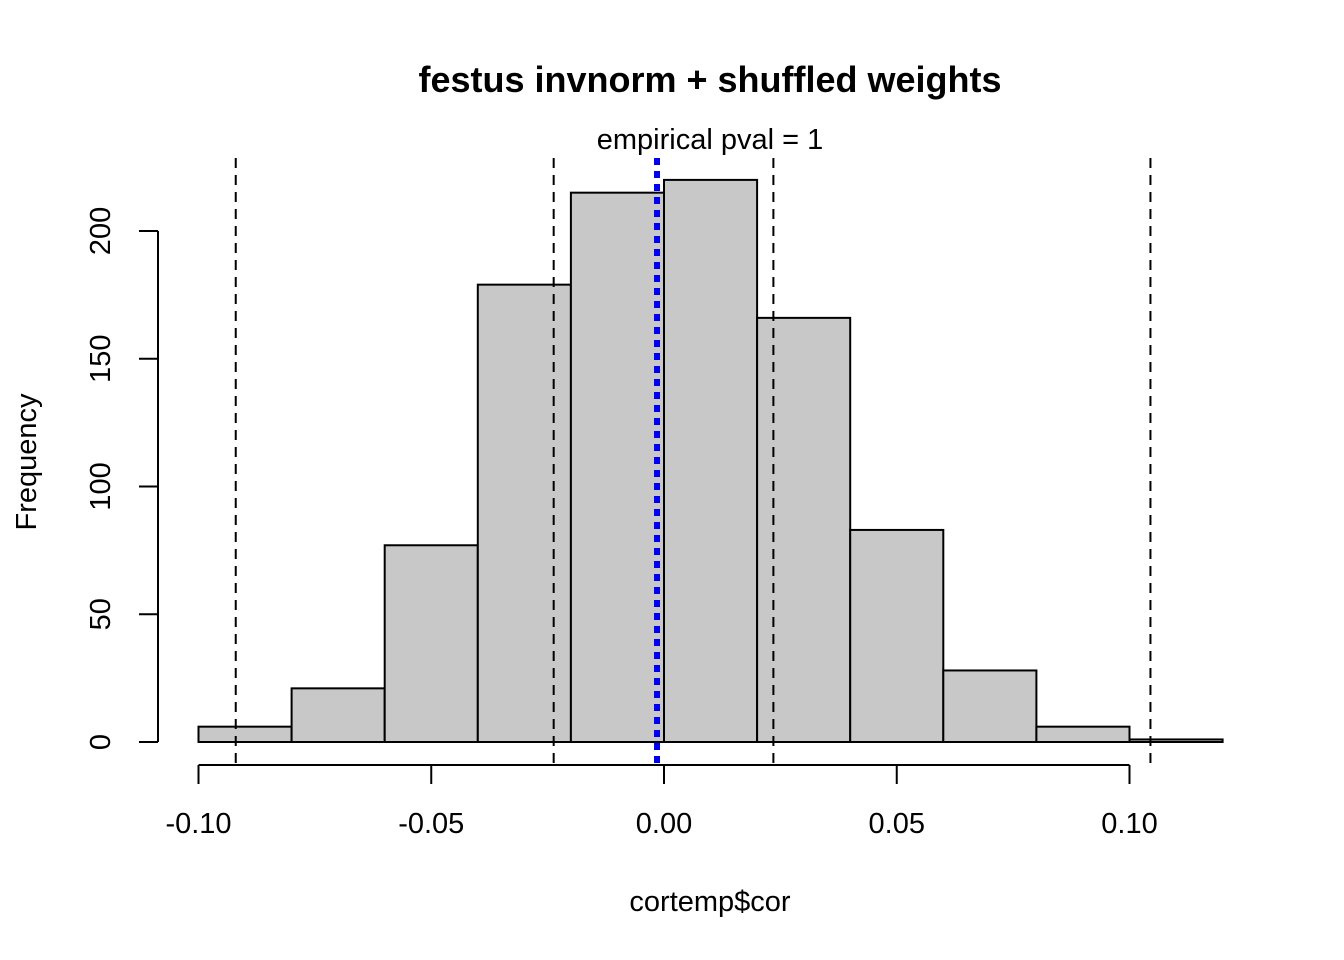 Image resolution: width=1344 pixels, height=960 pixels. I want to click on chart-title: festus invnorm + shuffled weights, so click(709, 79).